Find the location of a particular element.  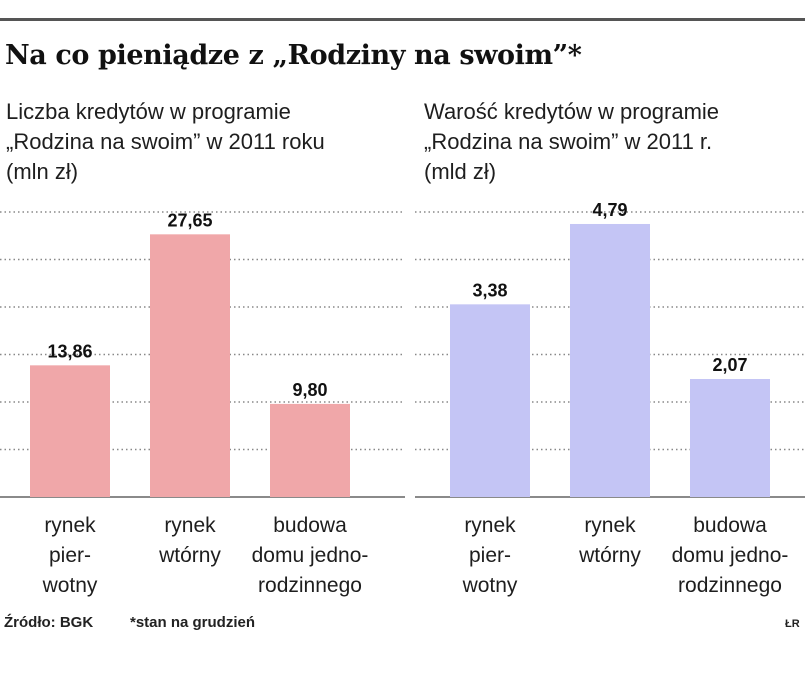

top-rule is located at coordinates (402, 19).